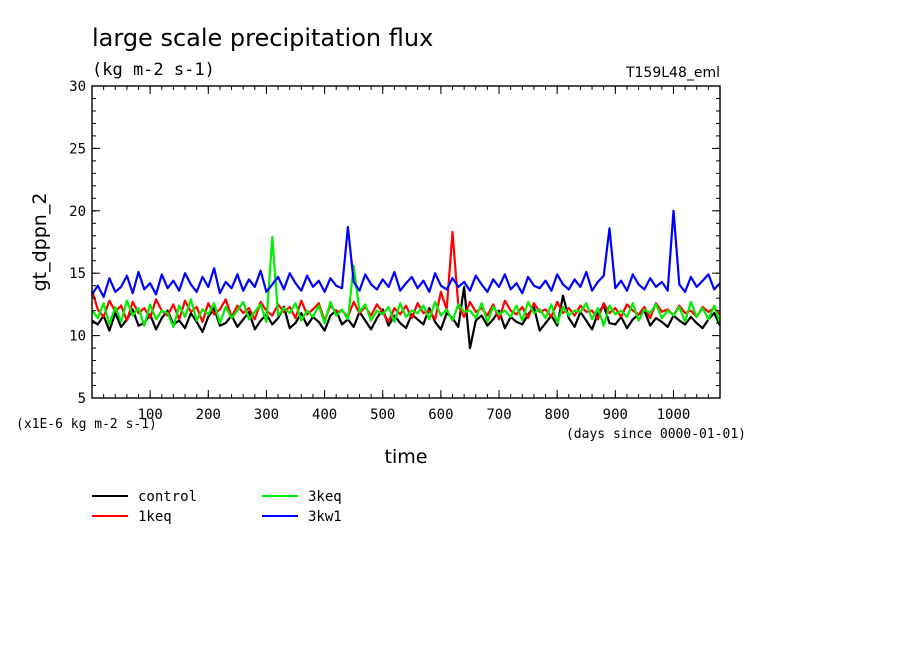 Image resolution: width=904 pixels, height=654 pixels. I want to click on x-tick-label: 300, so click(266, 415).